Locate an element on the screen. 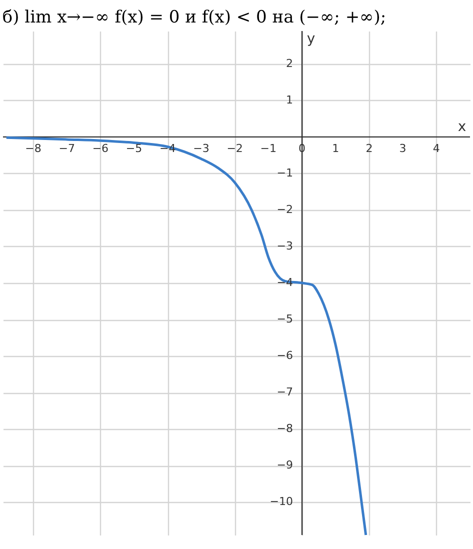  chart-title: б) lim x→−∞ f(x) = 0 и f(x) < 0 на (−∞; +∞); is located at coordinates (194, 17).